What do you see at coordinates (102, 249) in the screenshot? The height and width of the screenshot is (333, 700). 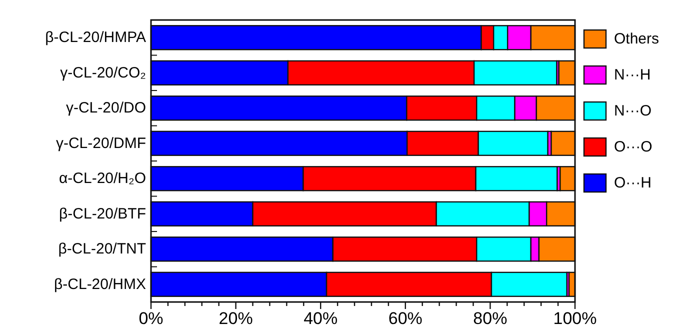 I see `y-tick-label: β-CL-20/TNT` at bounding box center [102, 249].